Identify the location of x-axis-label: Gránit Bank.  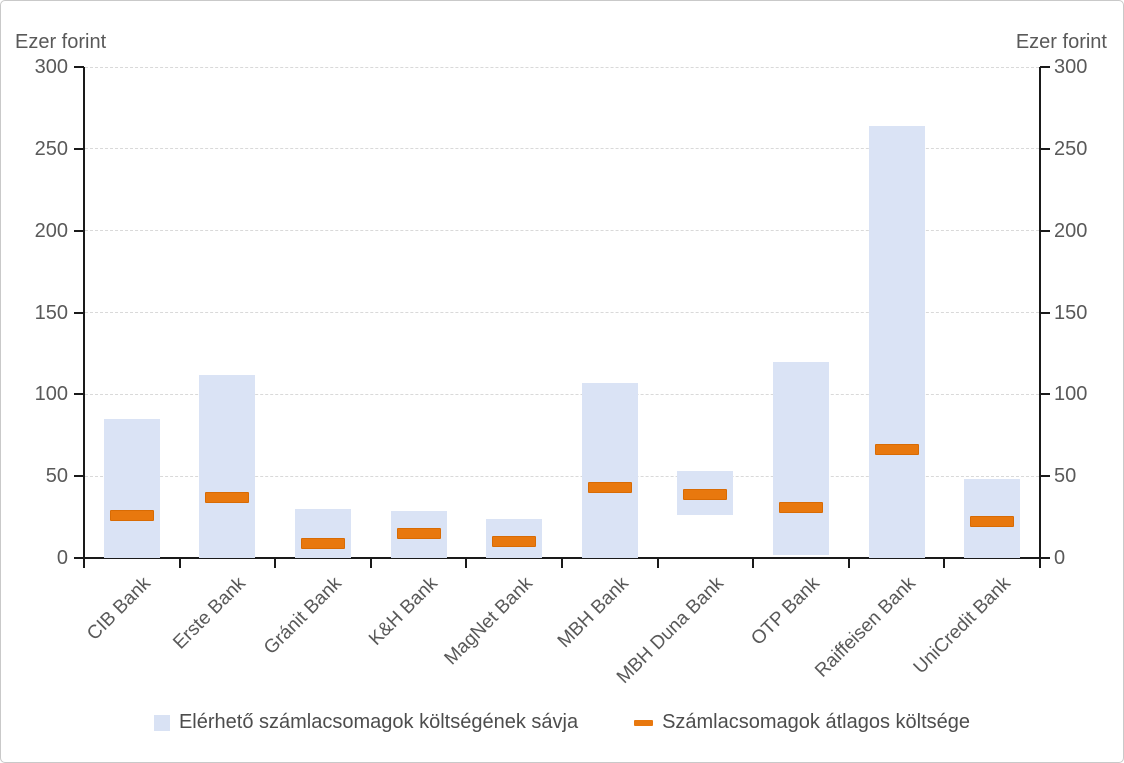
(303, 616).